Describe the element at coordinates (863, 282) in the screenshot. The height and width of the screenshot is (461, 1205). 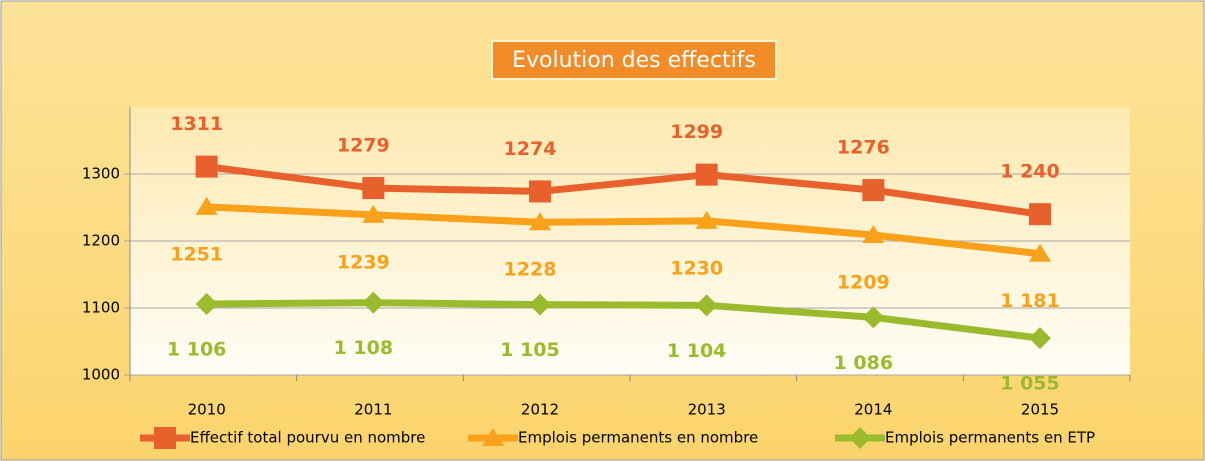
I see `data-label: 1209` at that location.